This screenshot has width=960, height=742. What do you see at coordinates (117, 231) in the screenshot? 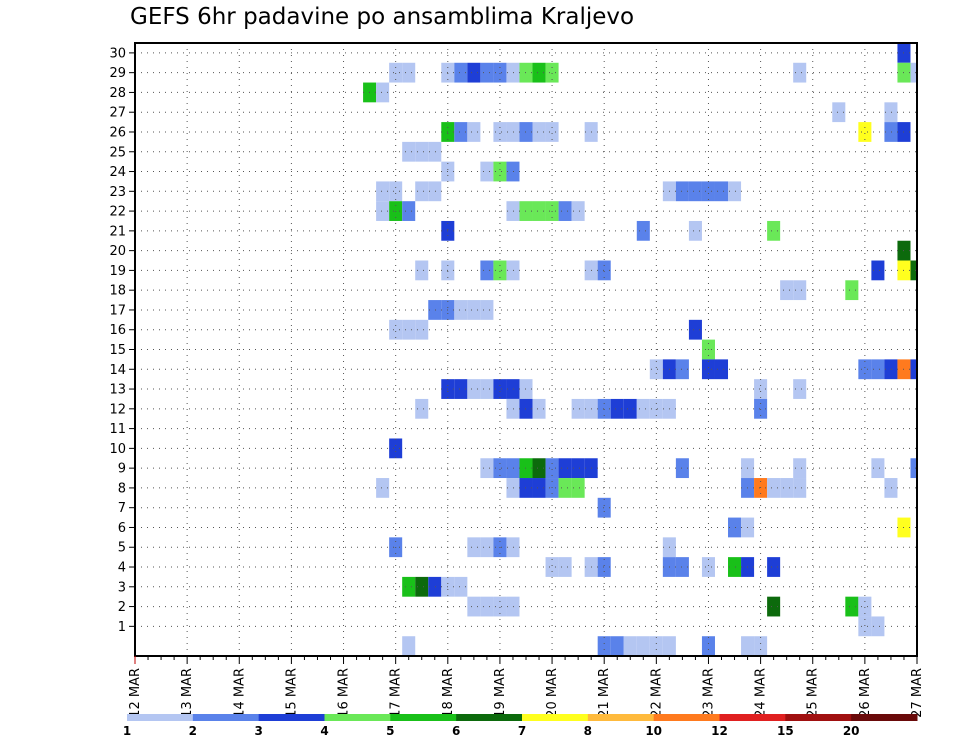
I see `y-tick-label: 21` at bounding box center [117, 231].